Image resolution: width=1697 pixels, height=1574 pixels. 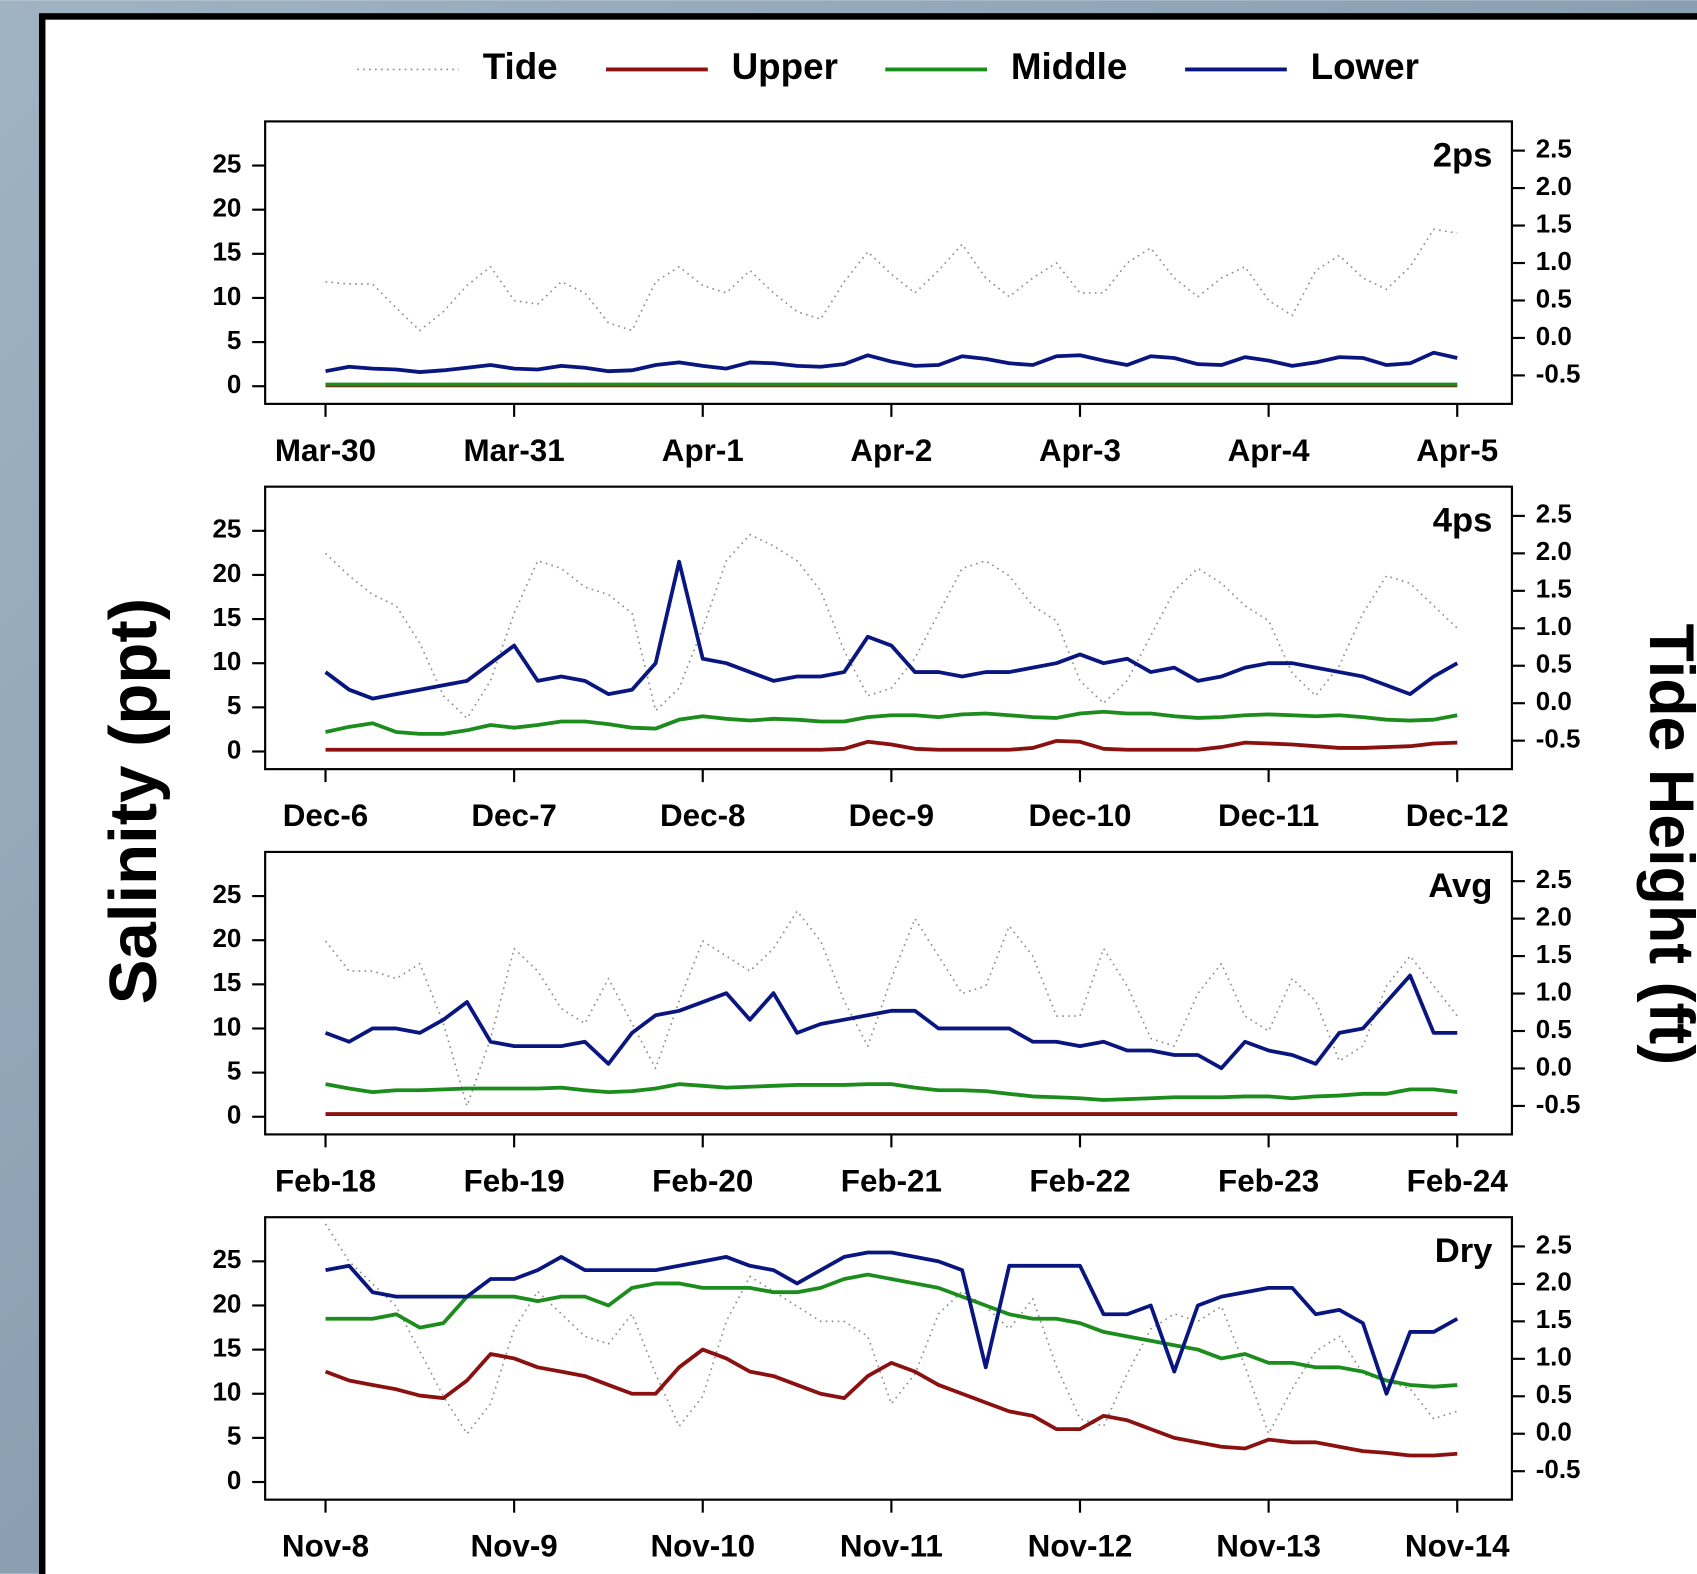 What do you see at coordinates (702, 1546) in the screenshot?
I see `x-tick-label: Nov-10` at bounding box center [702, 1546].